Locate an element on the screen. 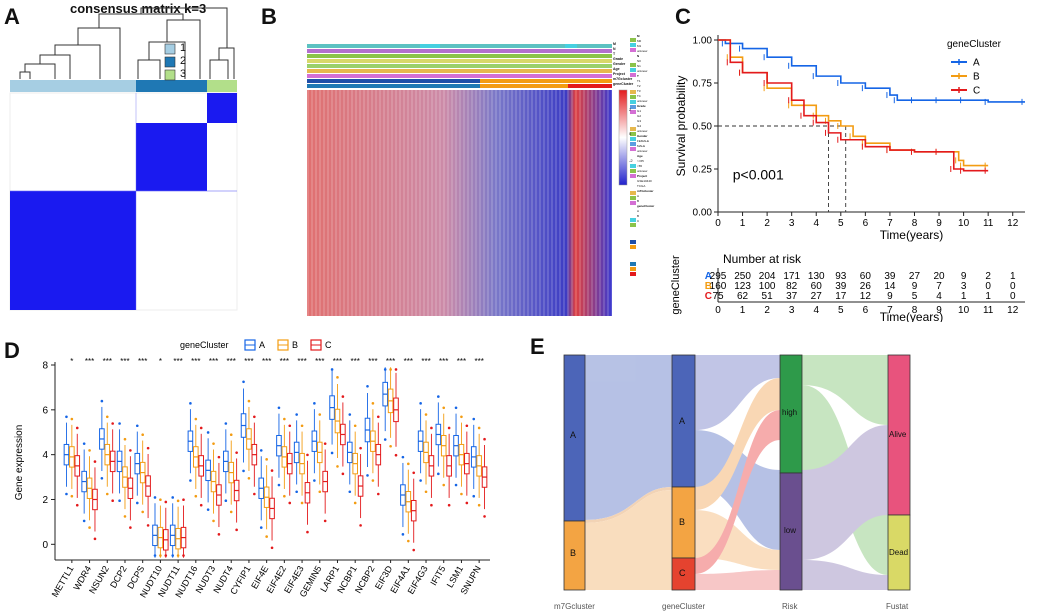 Image resolution: width=1045 pixels, height=616 pixels. legend-label-c: C is located at coordinates (328, 345).